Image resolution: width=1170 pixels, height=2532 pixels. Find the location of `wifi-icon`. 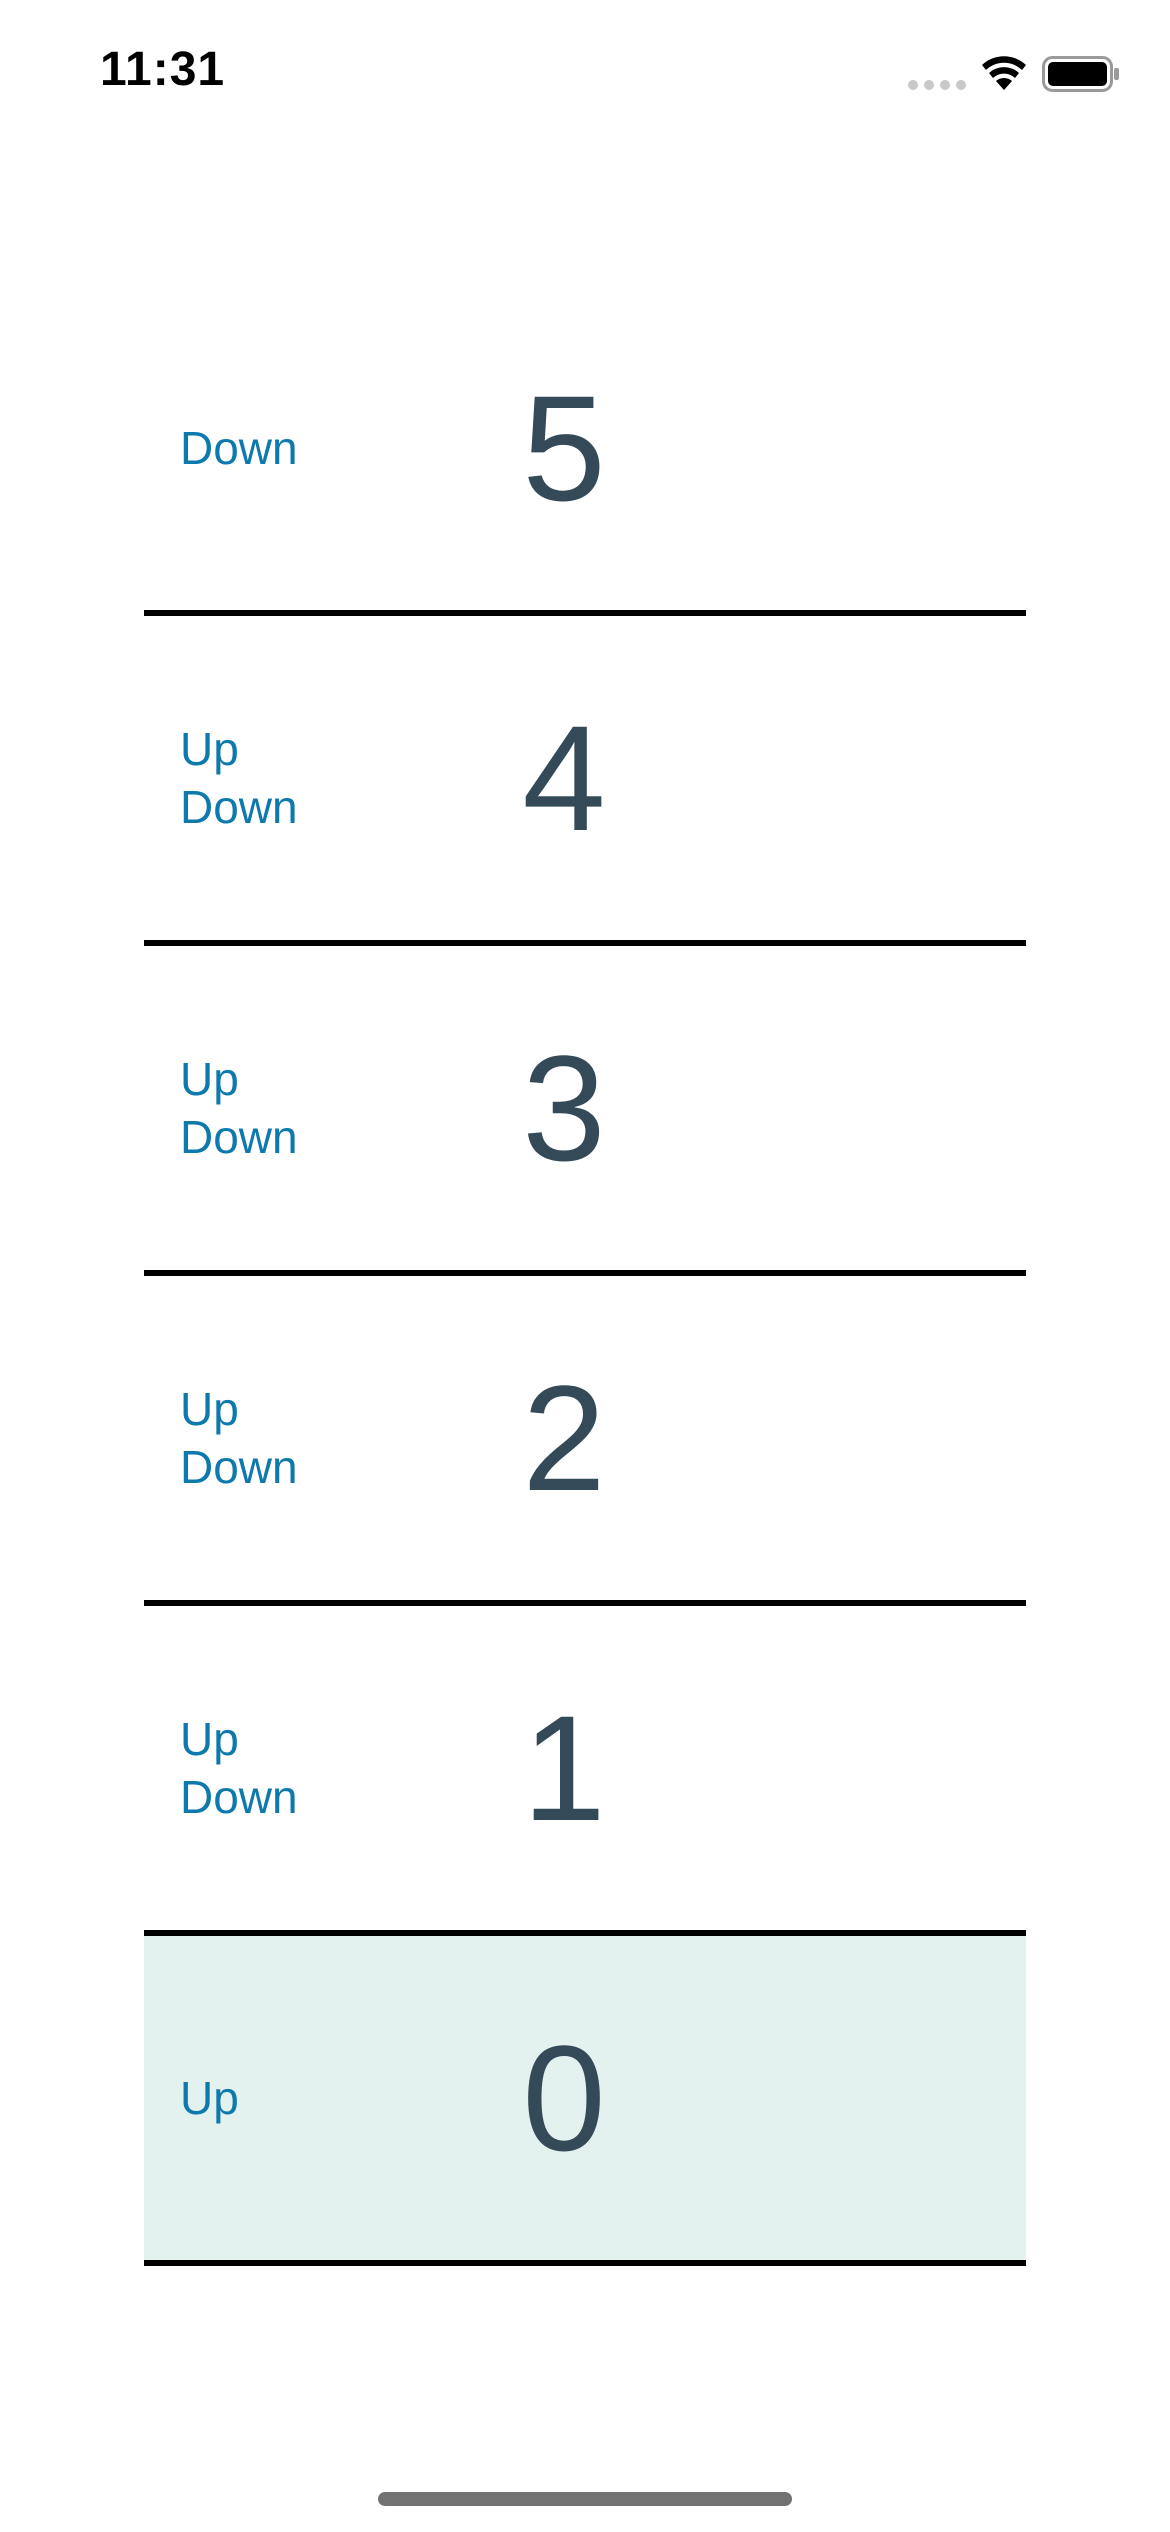

wifi-icon is located at coordinates (1004, 73).